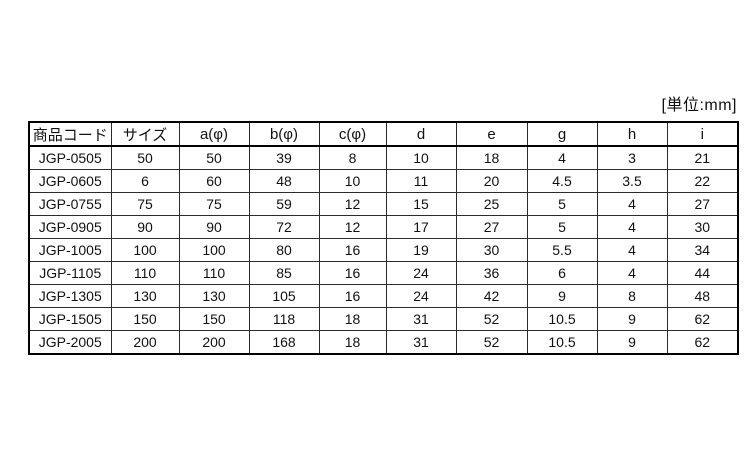 The image size is (750, 450). Describe the element at coordinates (491, 296) in the screenshot. I see `table-cell: 42` at that location.